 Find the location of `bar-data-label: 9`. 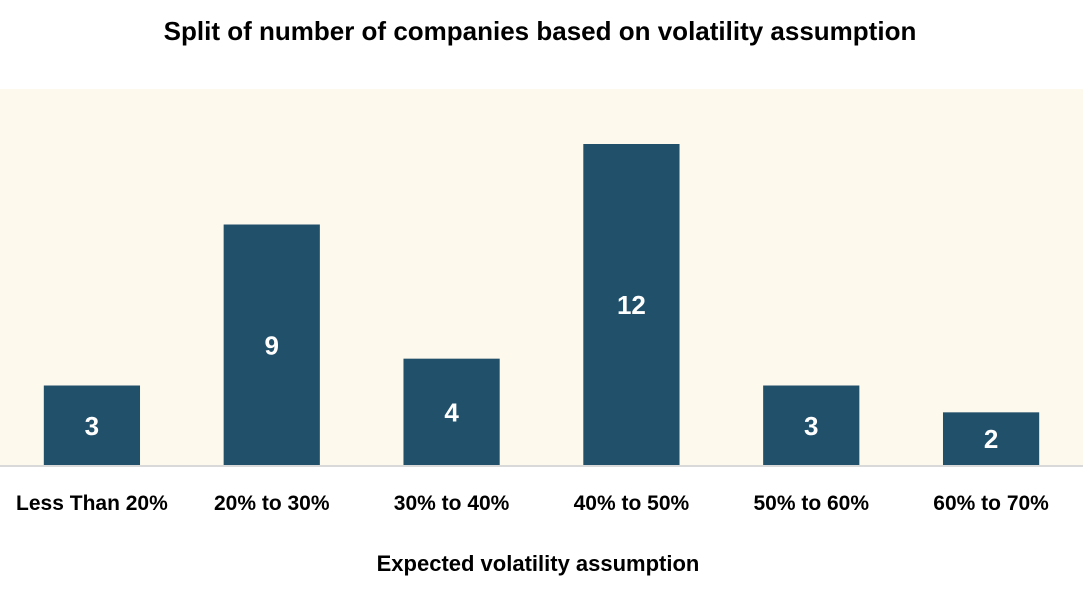

bar-data-label: 9 is located at coordinates (272, 345).